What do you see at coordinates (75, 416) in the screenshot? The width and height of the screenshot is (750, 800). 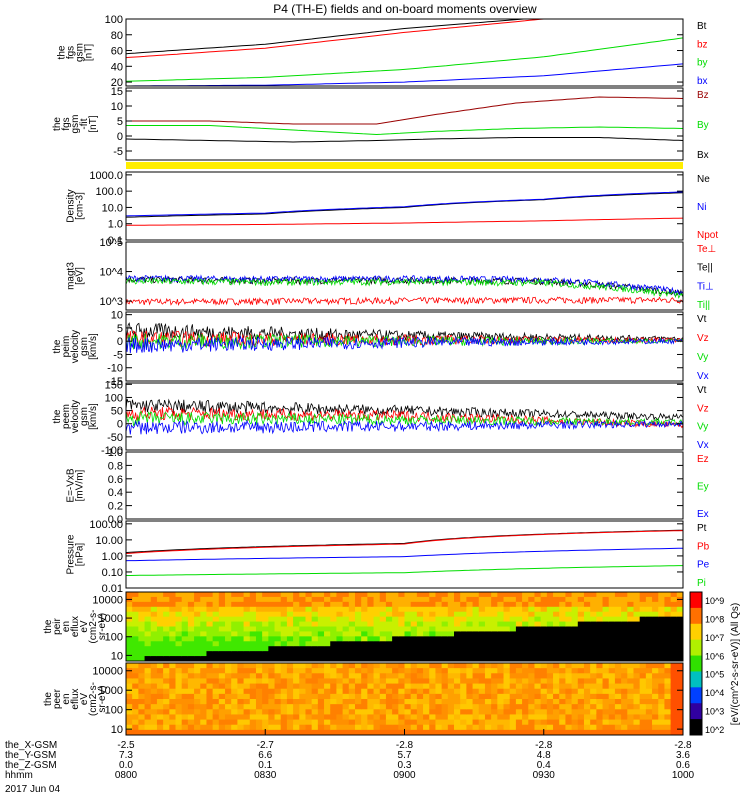 I see `y-axis-label: velocity` at bounding box center [75, 416].